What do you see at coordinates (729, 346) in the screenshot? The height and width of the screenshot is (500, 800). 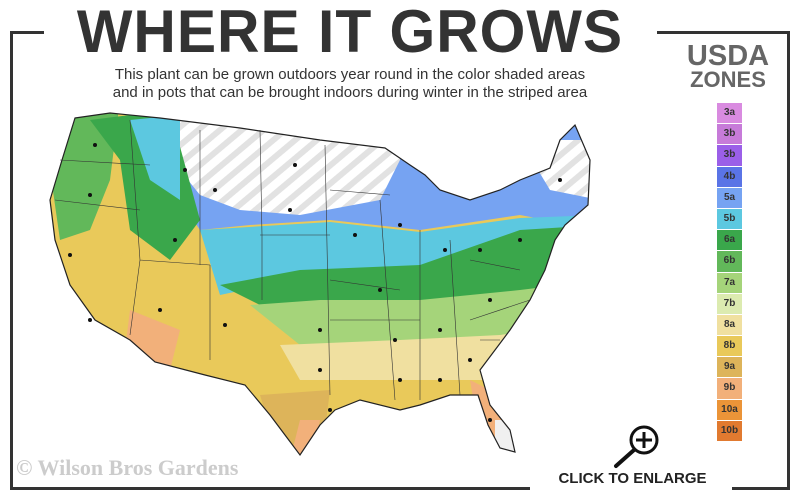 I see `legend-zone-8b: 8b` at bounding box center [729, 346].